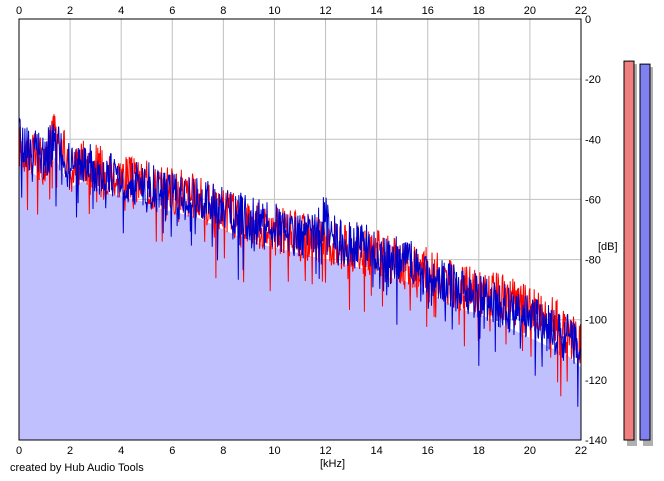 This screenshot has width=664, height=481. What do you see at coordinates (223, 451) in the screenshot?
I see `x-tick-label-bottom: 8` at bounding box center [223, 451].